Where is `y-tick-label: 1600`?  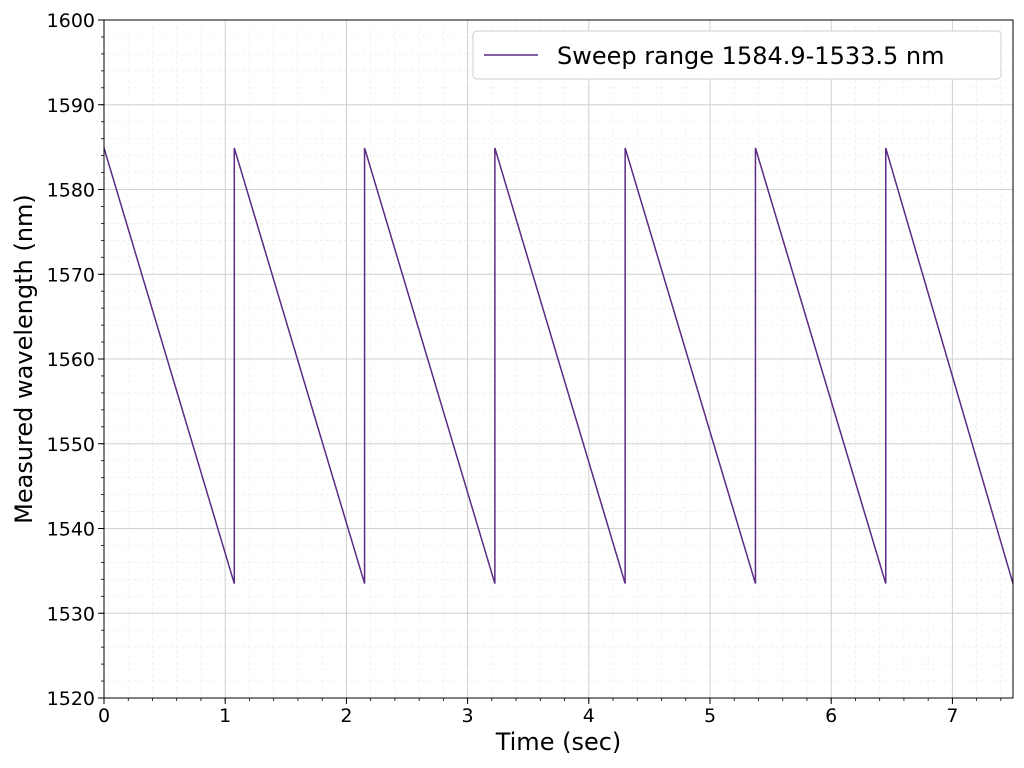
y-tick-label: 1600 is located at coordinates (71, 21).